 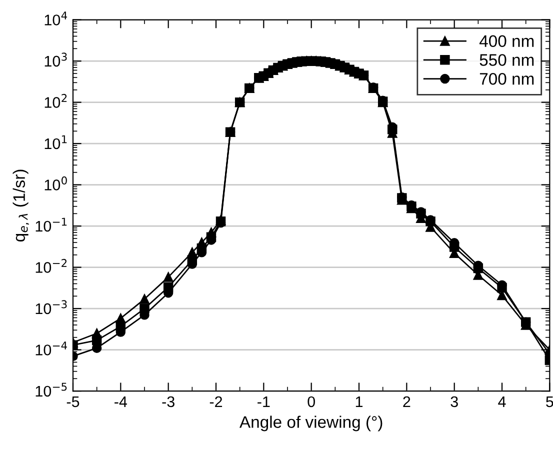 What do you see at coordinates (20, 206) in the screenshot?
I see `y-axis-title: q$_{e,λ}$ (1/sr)` at bounding box center [20, 206].